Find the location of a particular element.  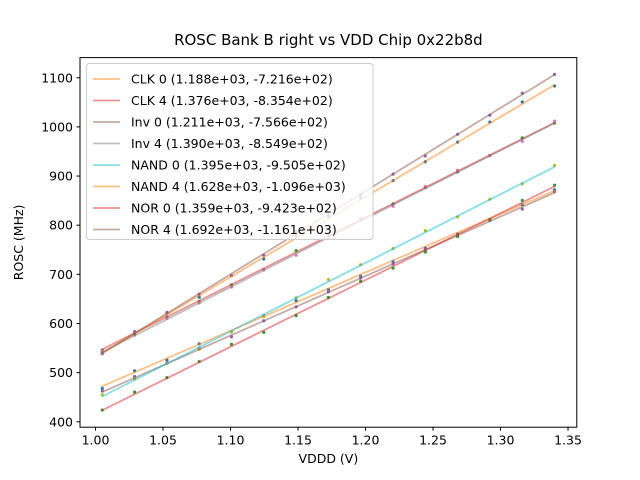

legend-label: Inv 0 (1.211e+03, -7.566e+02) is located at coordinates (229, 122).